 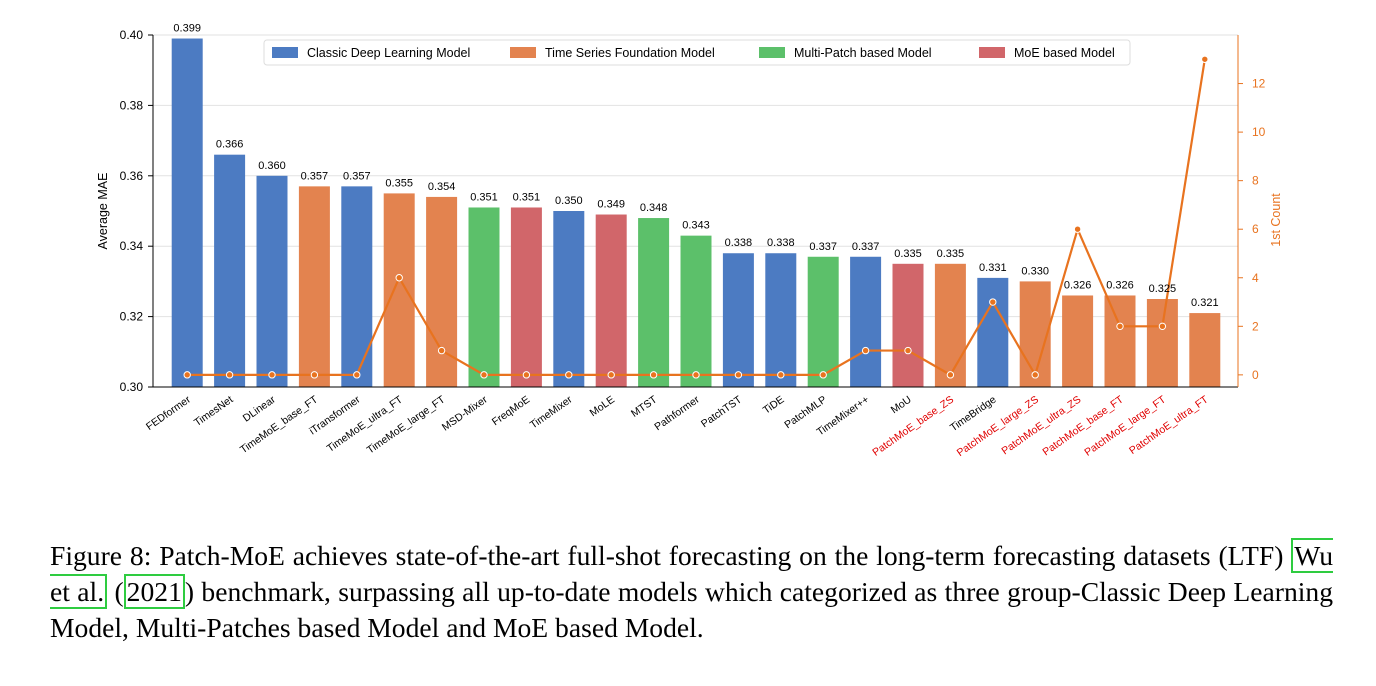 What do you see at coordinates (630, 53) in the screenshot?
I see `legend-label: Time Series Foundation Model` at bounding box center [630, 53].